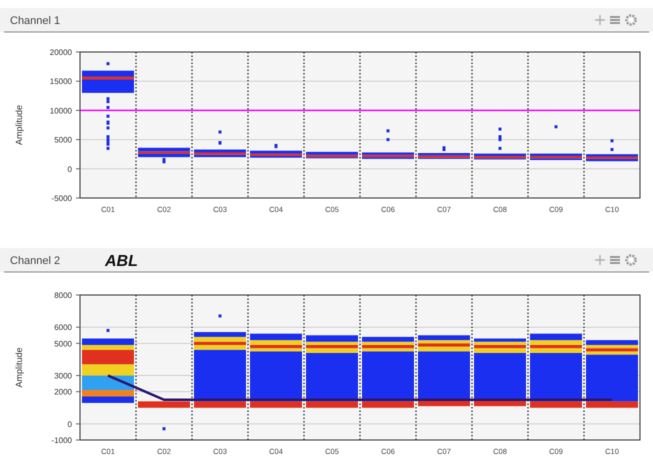 The height and width of the screenshot is (473, 653). Describe the element at coordinates (121, 261) in the screenshot. I see `chart-subtitle: ABL` at that location.